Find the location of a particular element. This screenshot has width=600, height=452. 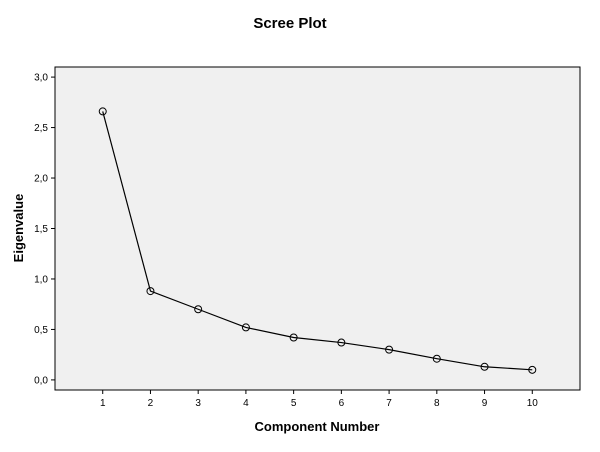

x-tick-label: 1 is located at coordinates (103, 403).